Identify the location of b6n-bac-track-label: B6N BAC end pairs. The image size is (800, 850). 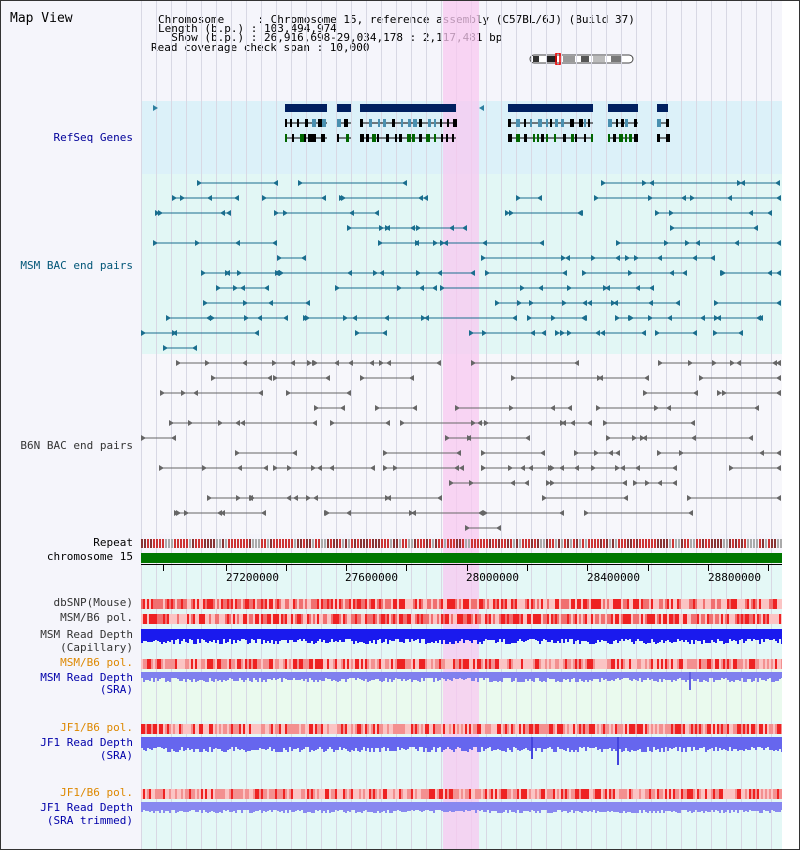
(76, 445).